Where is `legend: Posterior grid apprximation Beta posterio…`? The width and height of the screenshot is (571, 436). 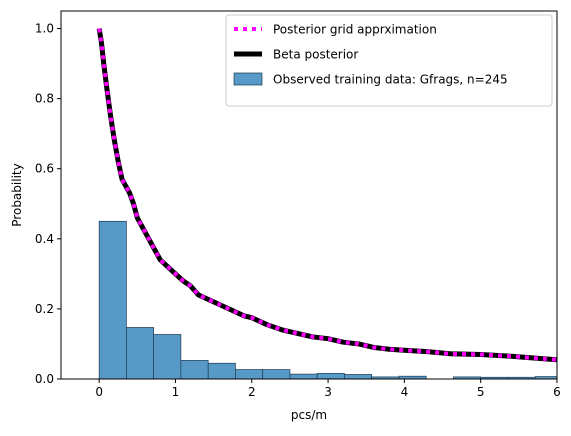
legend: Posterior grid apprximation Beta posterio… is located at coordinates (389, 60).